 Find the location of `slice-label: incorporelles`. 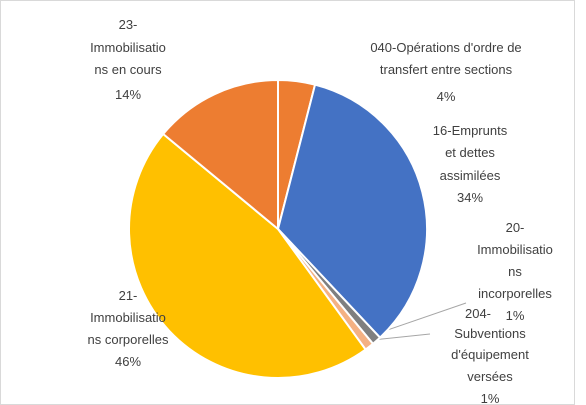

slice-label: incorporelles is located at coordinates (515, 293).